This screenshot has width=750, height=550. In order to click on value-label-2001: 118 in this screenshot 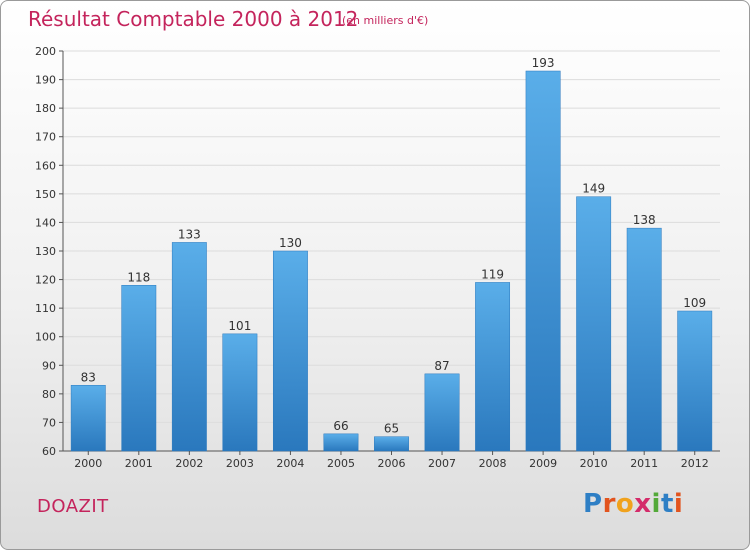, I will do `click(138, 277)`.